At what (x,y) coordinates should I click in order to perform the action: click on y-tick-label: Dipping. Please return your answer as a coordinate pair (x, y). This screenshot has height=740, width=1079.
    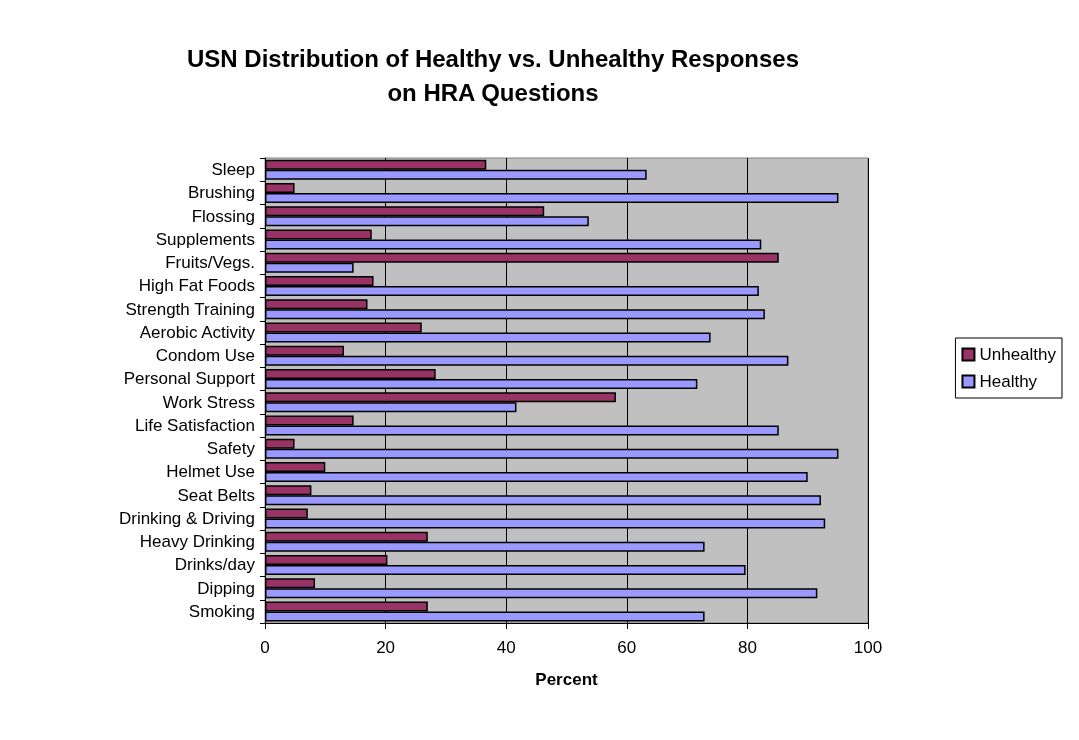
    Looking at the image, I should click on (226, 588).